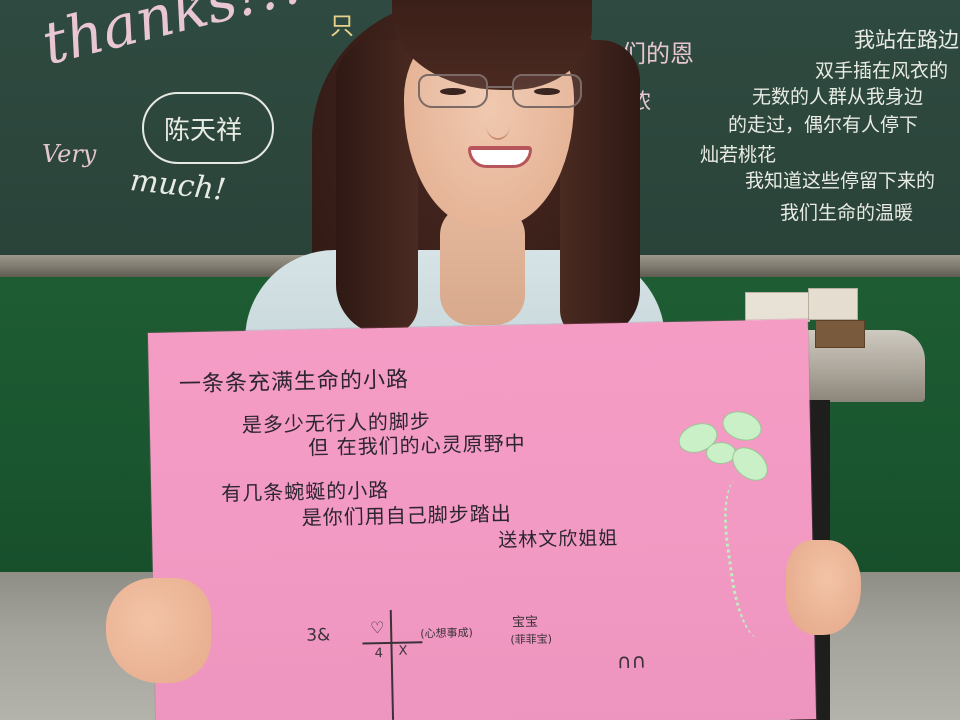 Image resolution: width=960 pixels, height=720 pixels. Describe the element at coordinates (417, 445) in the screenshot. I see `poem-line-3: 但 在我们的心灵原野中` at that location.